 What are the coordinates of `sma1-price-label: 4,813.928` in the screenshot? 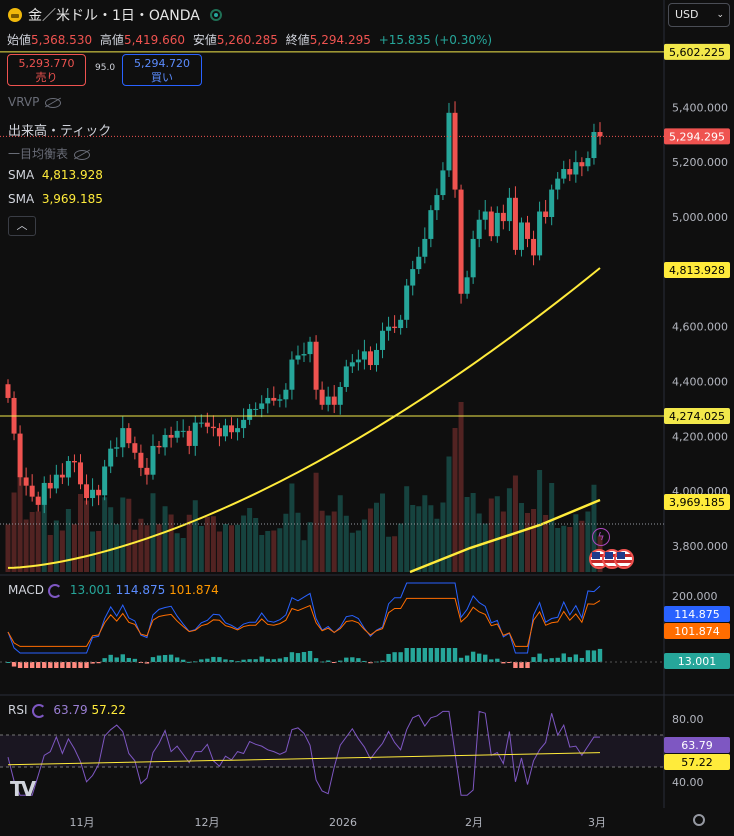 It's located at (697, 270).